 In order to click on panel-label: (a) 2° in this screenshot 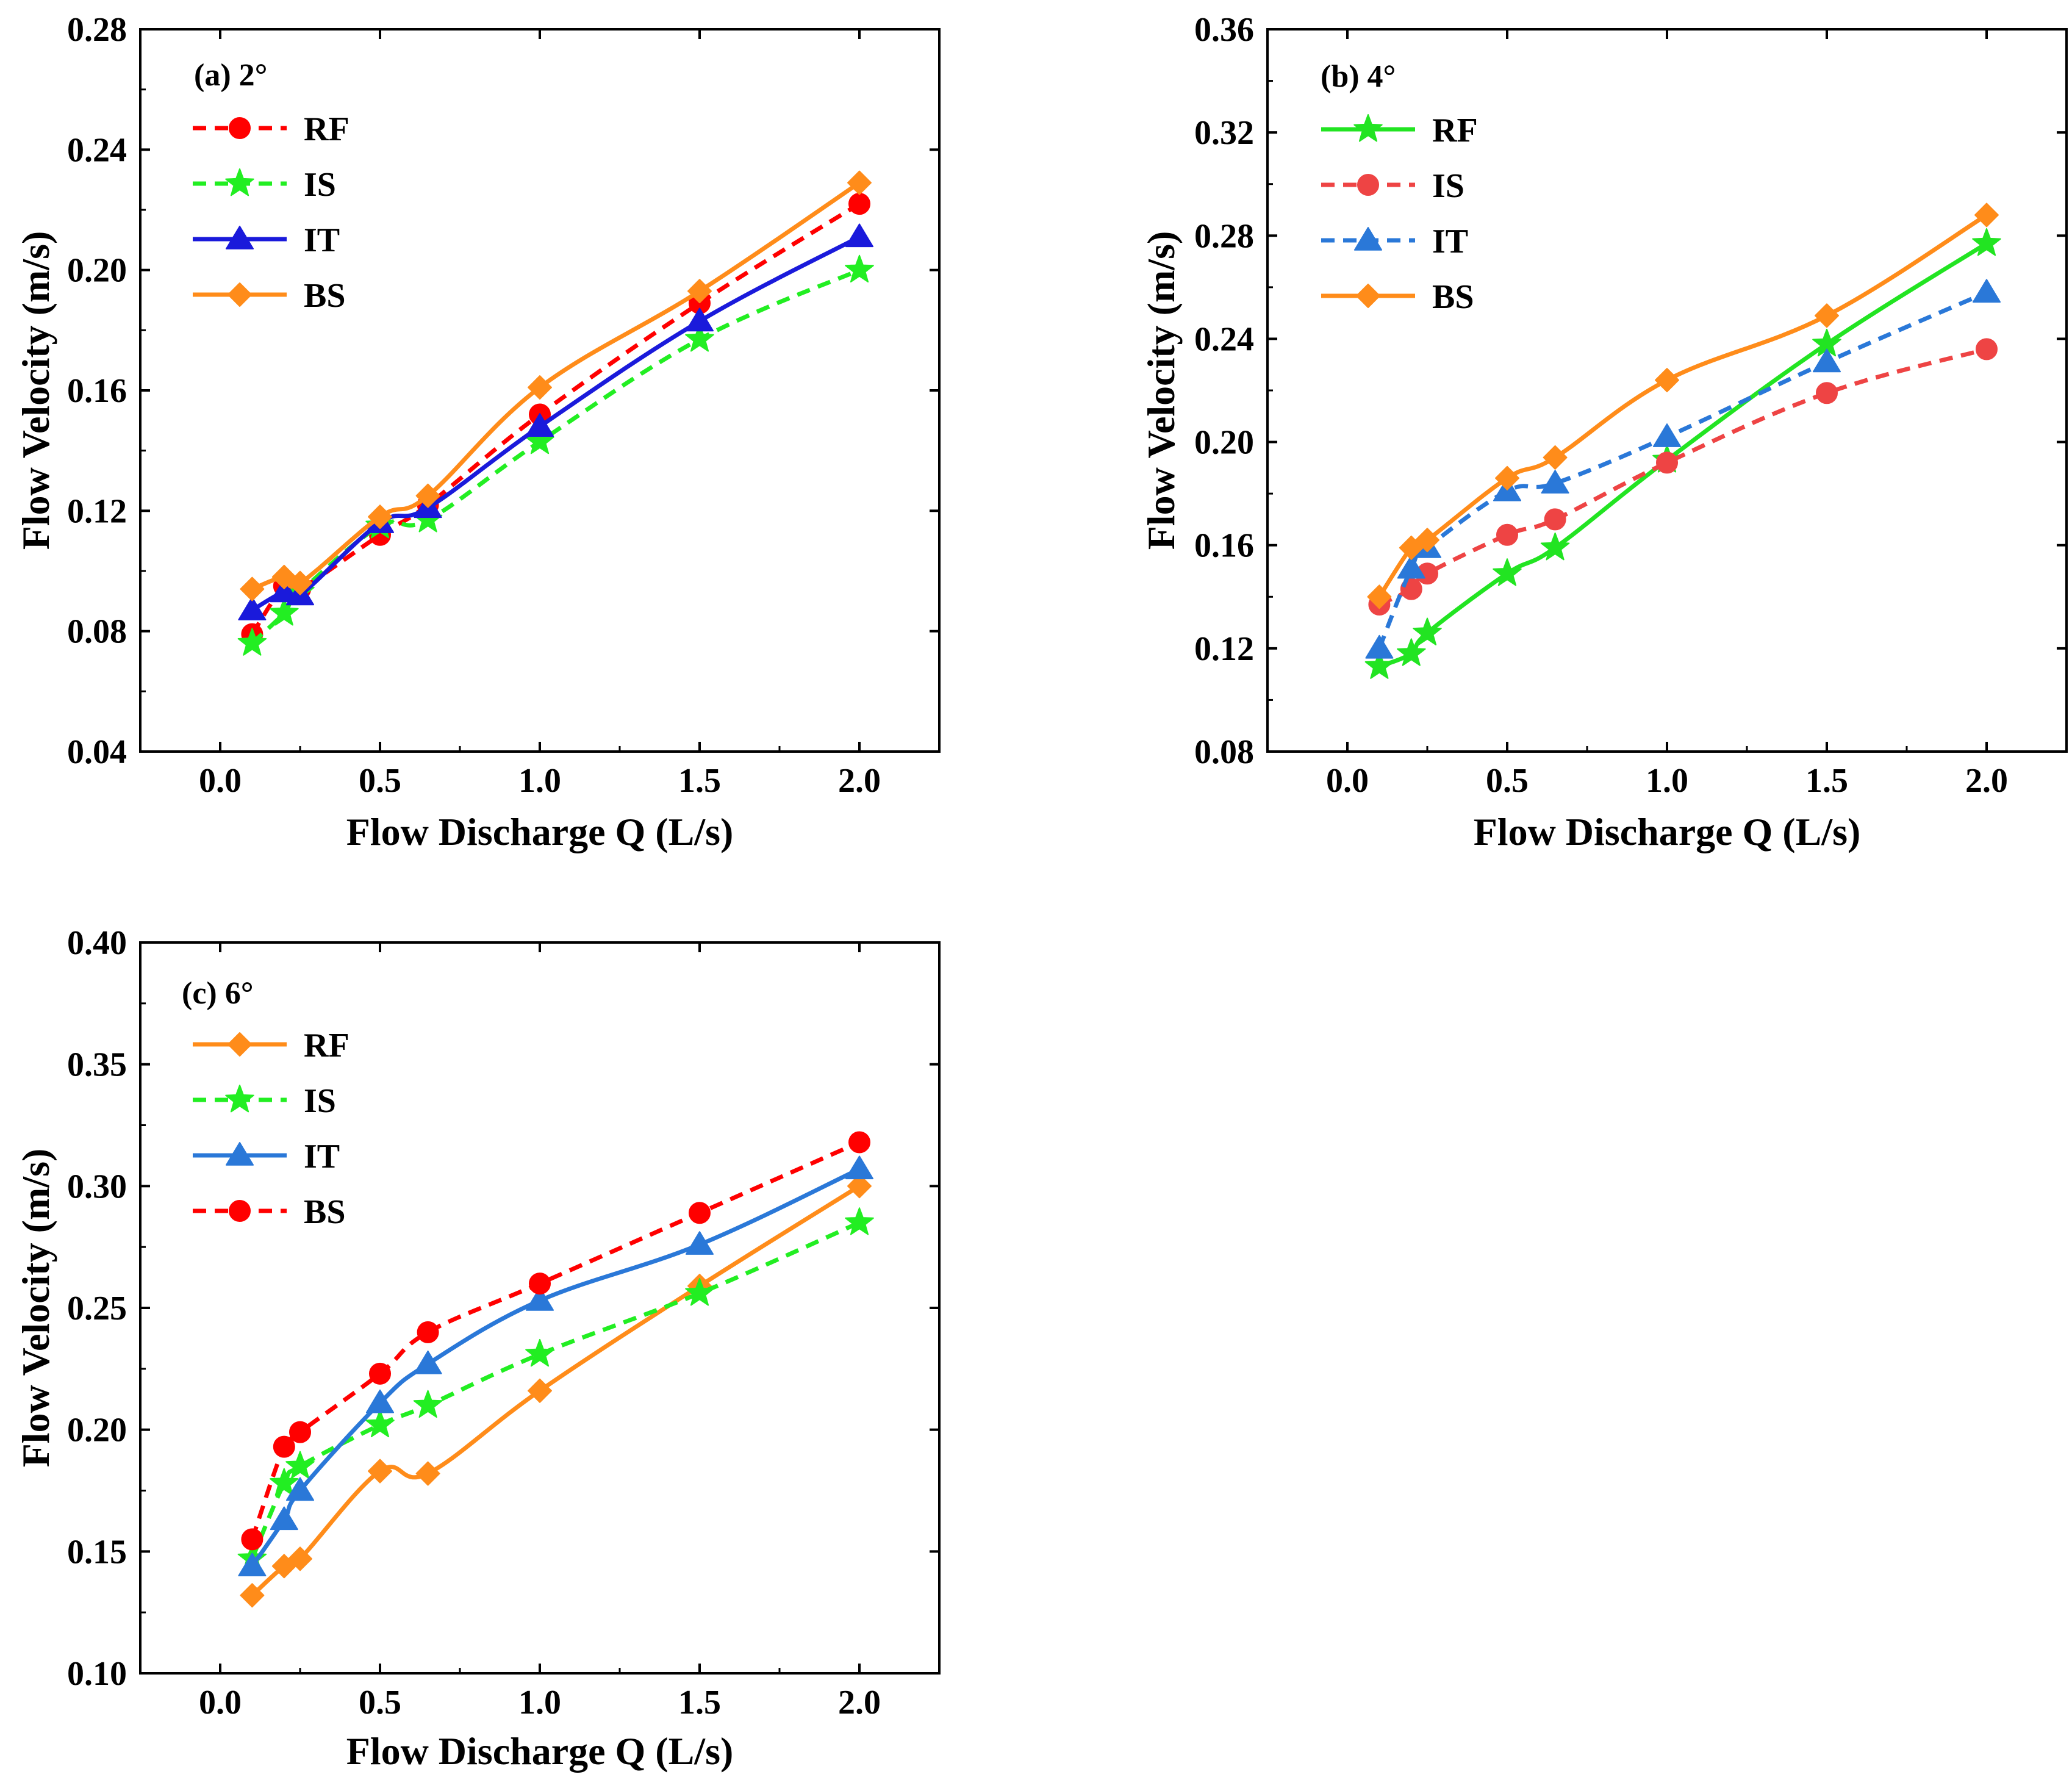, I will do `click(230, 75)`.